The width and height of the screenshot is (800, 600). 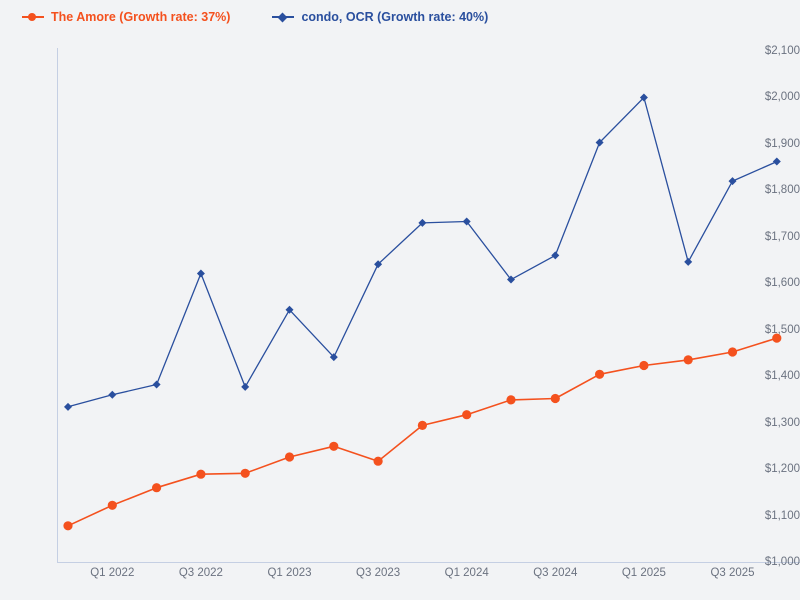 What do you see at coordinates (732, 573) in the screenshot?
I see `x-axis-tick-label: Q3 2025` at bounding box center [732, 573].